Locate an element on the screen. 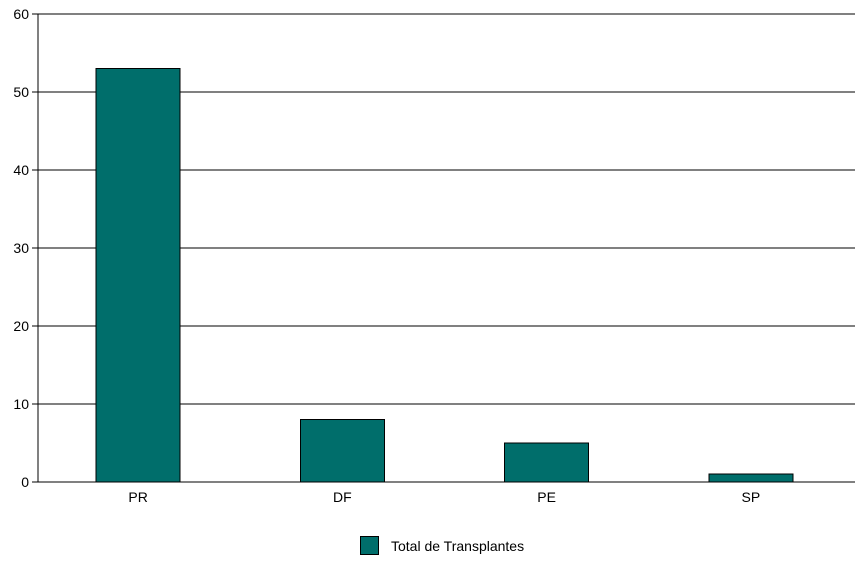  x-tick-label: PE is located at coordinates (546, 497).